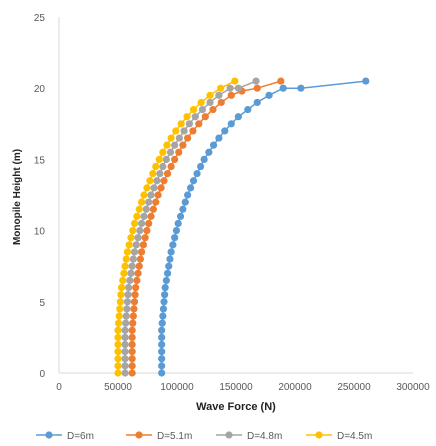 Image resolution: width=436 pixels, height=446 pixels. I want to click on legend-item: D=6m, so click(65, 436).